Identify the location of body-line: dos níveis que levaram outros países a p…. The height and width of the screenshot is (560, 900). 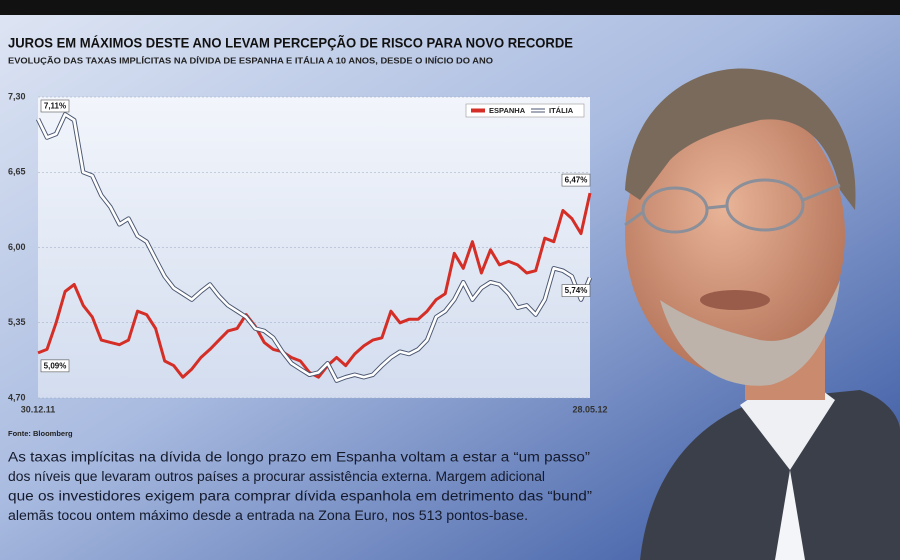
(276, 476).